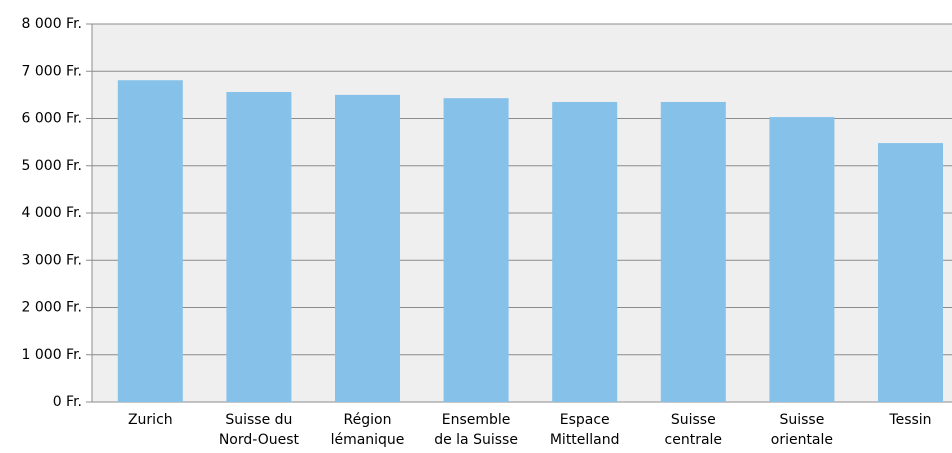  What do you see at coordinates (52, 71) in the screenshot?
I see `y-tick-label: 7 000 Fr.` at bounding box center [52, 71].